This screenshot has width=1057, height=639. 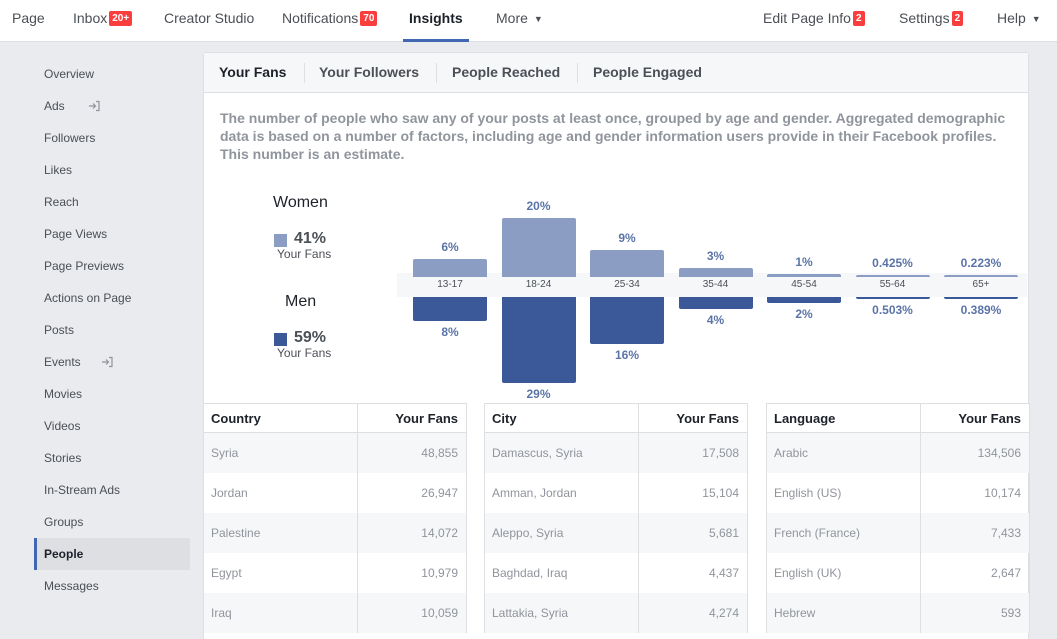 What do you see at coordinates (112, 394) in the screenshot?
I see `sidebar-item-movies: Movies` at bounding box center [112, 394].